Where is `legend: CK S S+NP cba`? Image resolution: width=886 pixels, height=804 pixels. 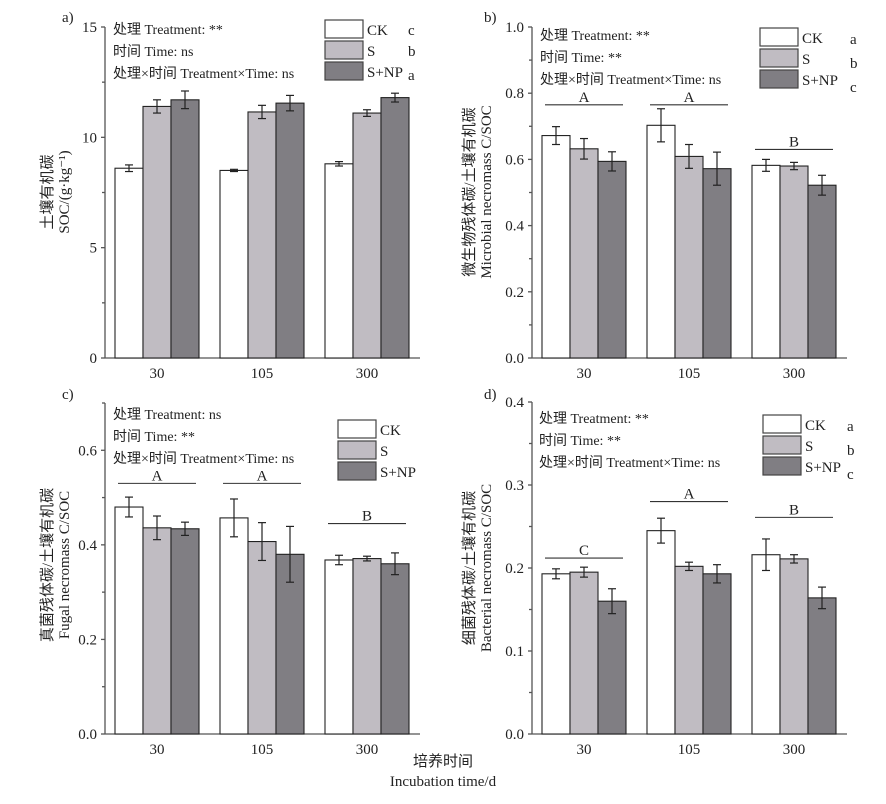
legend: CK S S+NP cba is located at coordinates (370, 51).